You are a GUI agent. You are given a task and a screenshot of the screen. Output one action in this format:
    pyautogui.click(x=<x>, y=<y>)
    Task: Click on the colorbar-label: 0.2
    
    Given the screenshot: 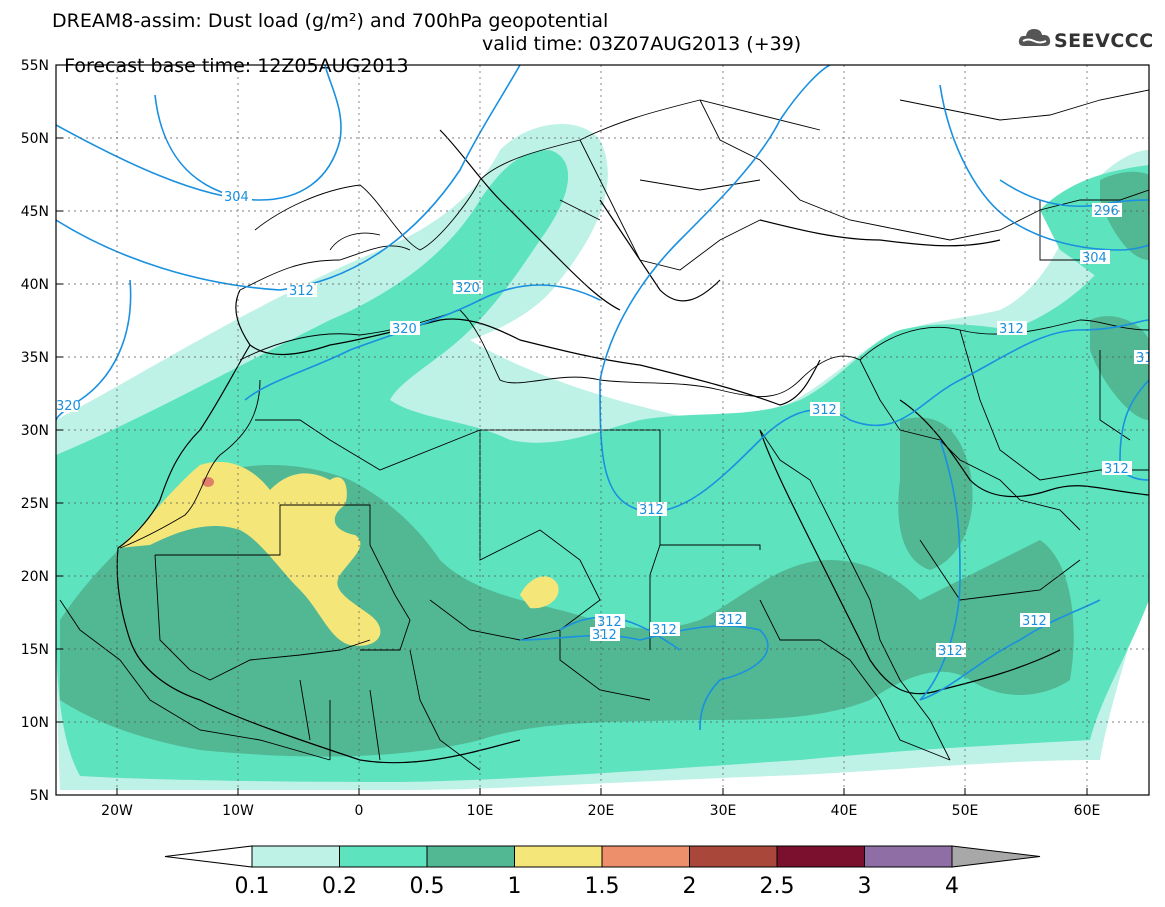 What is the action you would take?
    pyautogui.click(x=339, y=886)
    